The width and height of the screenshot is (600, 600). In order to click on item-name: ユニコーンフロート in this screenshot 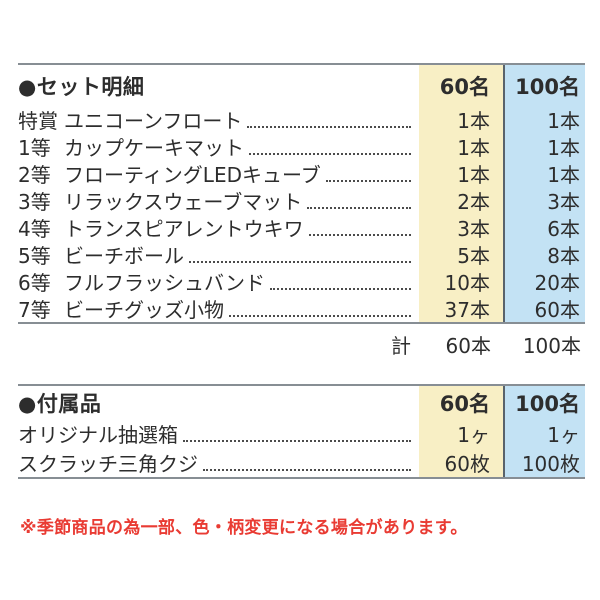, I will do `click(153, 121)`.